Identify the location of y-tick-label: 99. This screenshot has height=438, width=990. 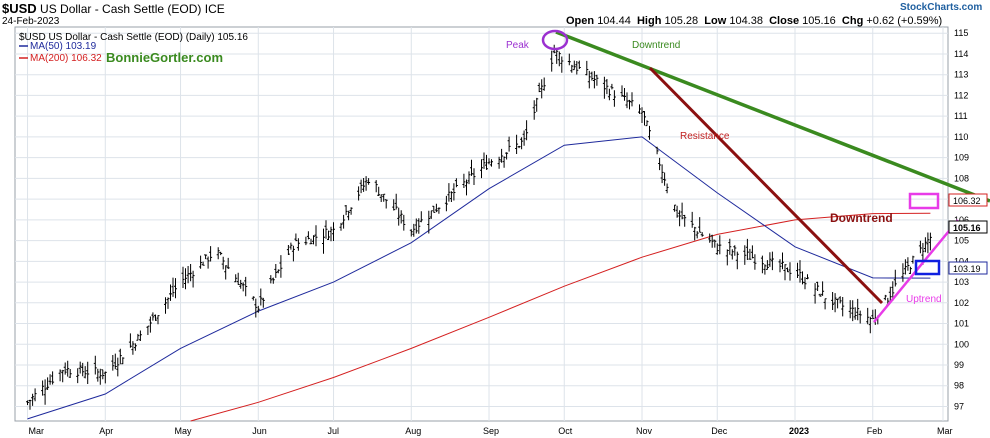
(959, 365).